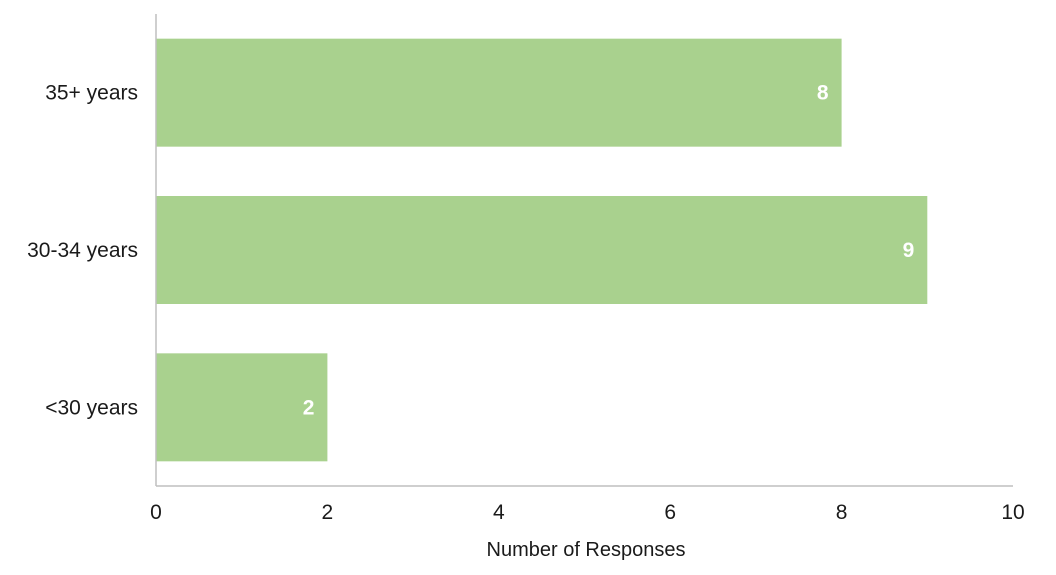 The width and height of the screenshot is (1056, 575). Describe the element at coordinates (499, 512) in the screenshot. I see `x-tick-label: 4` at that location.